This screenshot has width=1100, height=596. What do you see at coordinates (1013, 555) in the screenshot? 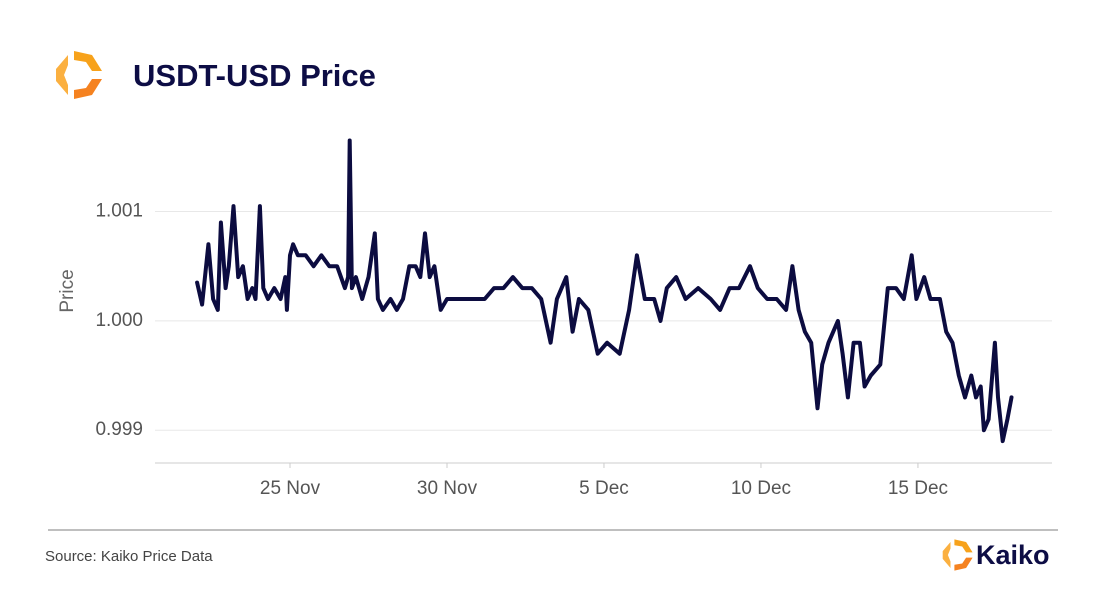
I see `brand-name: Kaiko` at bounding box center [1013, 555].